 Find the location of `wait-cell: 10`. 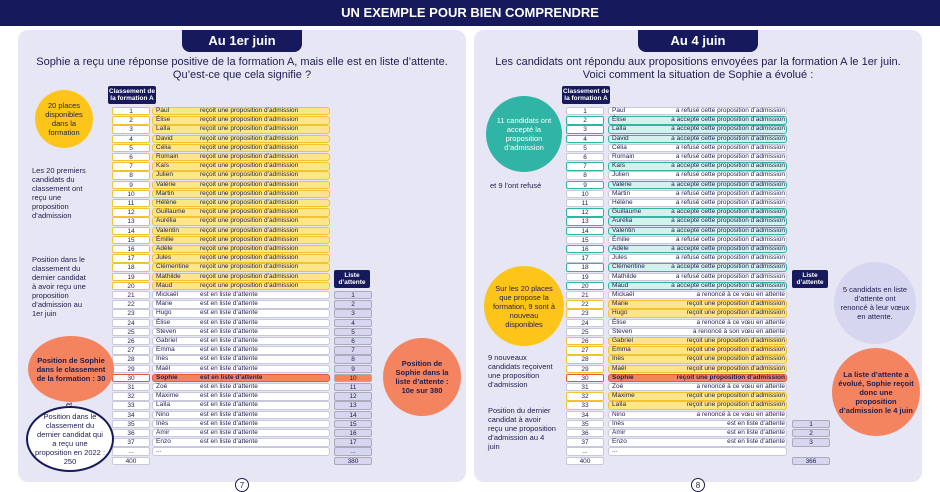

wait-cell: 10 is located at coordinates (353, 378).